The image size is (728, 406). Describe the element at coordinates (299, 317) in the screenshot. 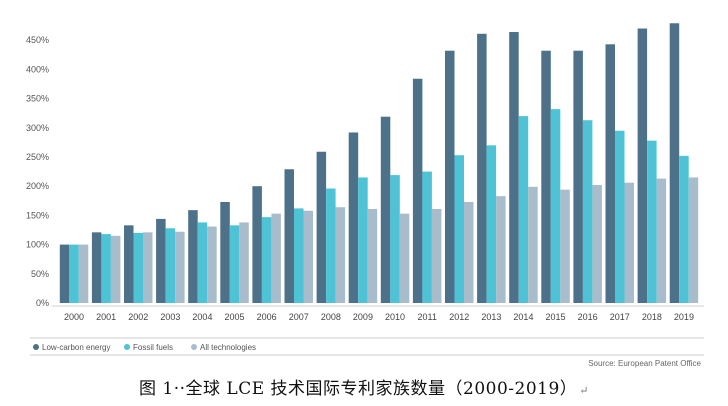

I see `x-tick-label: 2007` at that location.